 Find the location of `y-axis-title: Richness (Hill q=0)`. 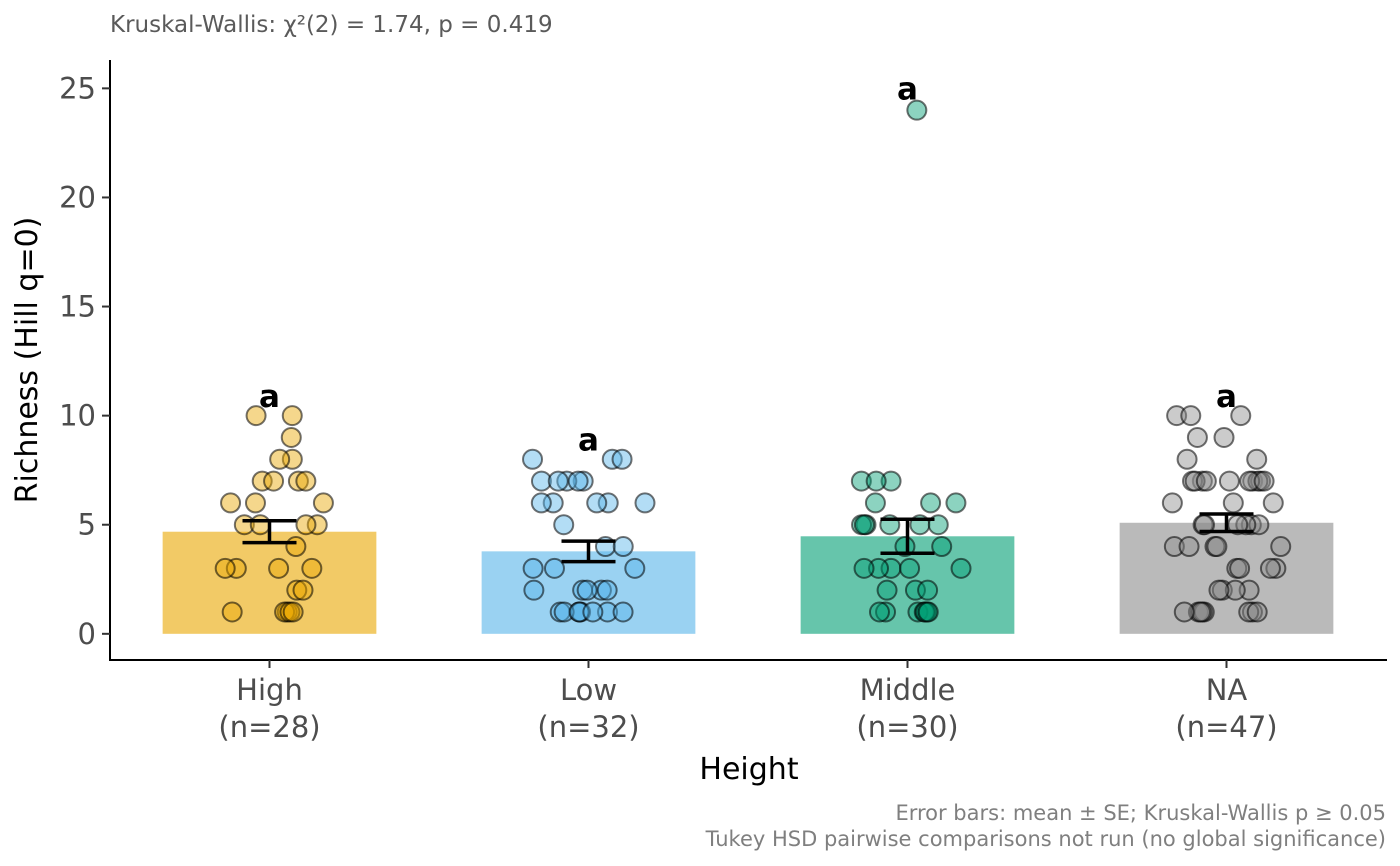

y-axis-title: Richness (Hill q=0) is located at coordinates (27, 360).